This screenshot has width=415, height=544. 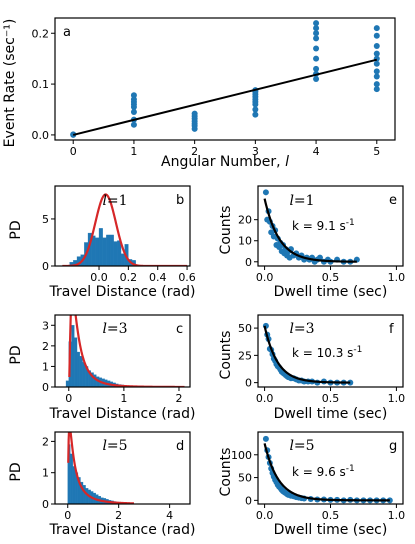 What do you see at coordinates (41, 33) in the screenshot?
I see `y-tick-label: 0.2` at bounding box center [41, 33].